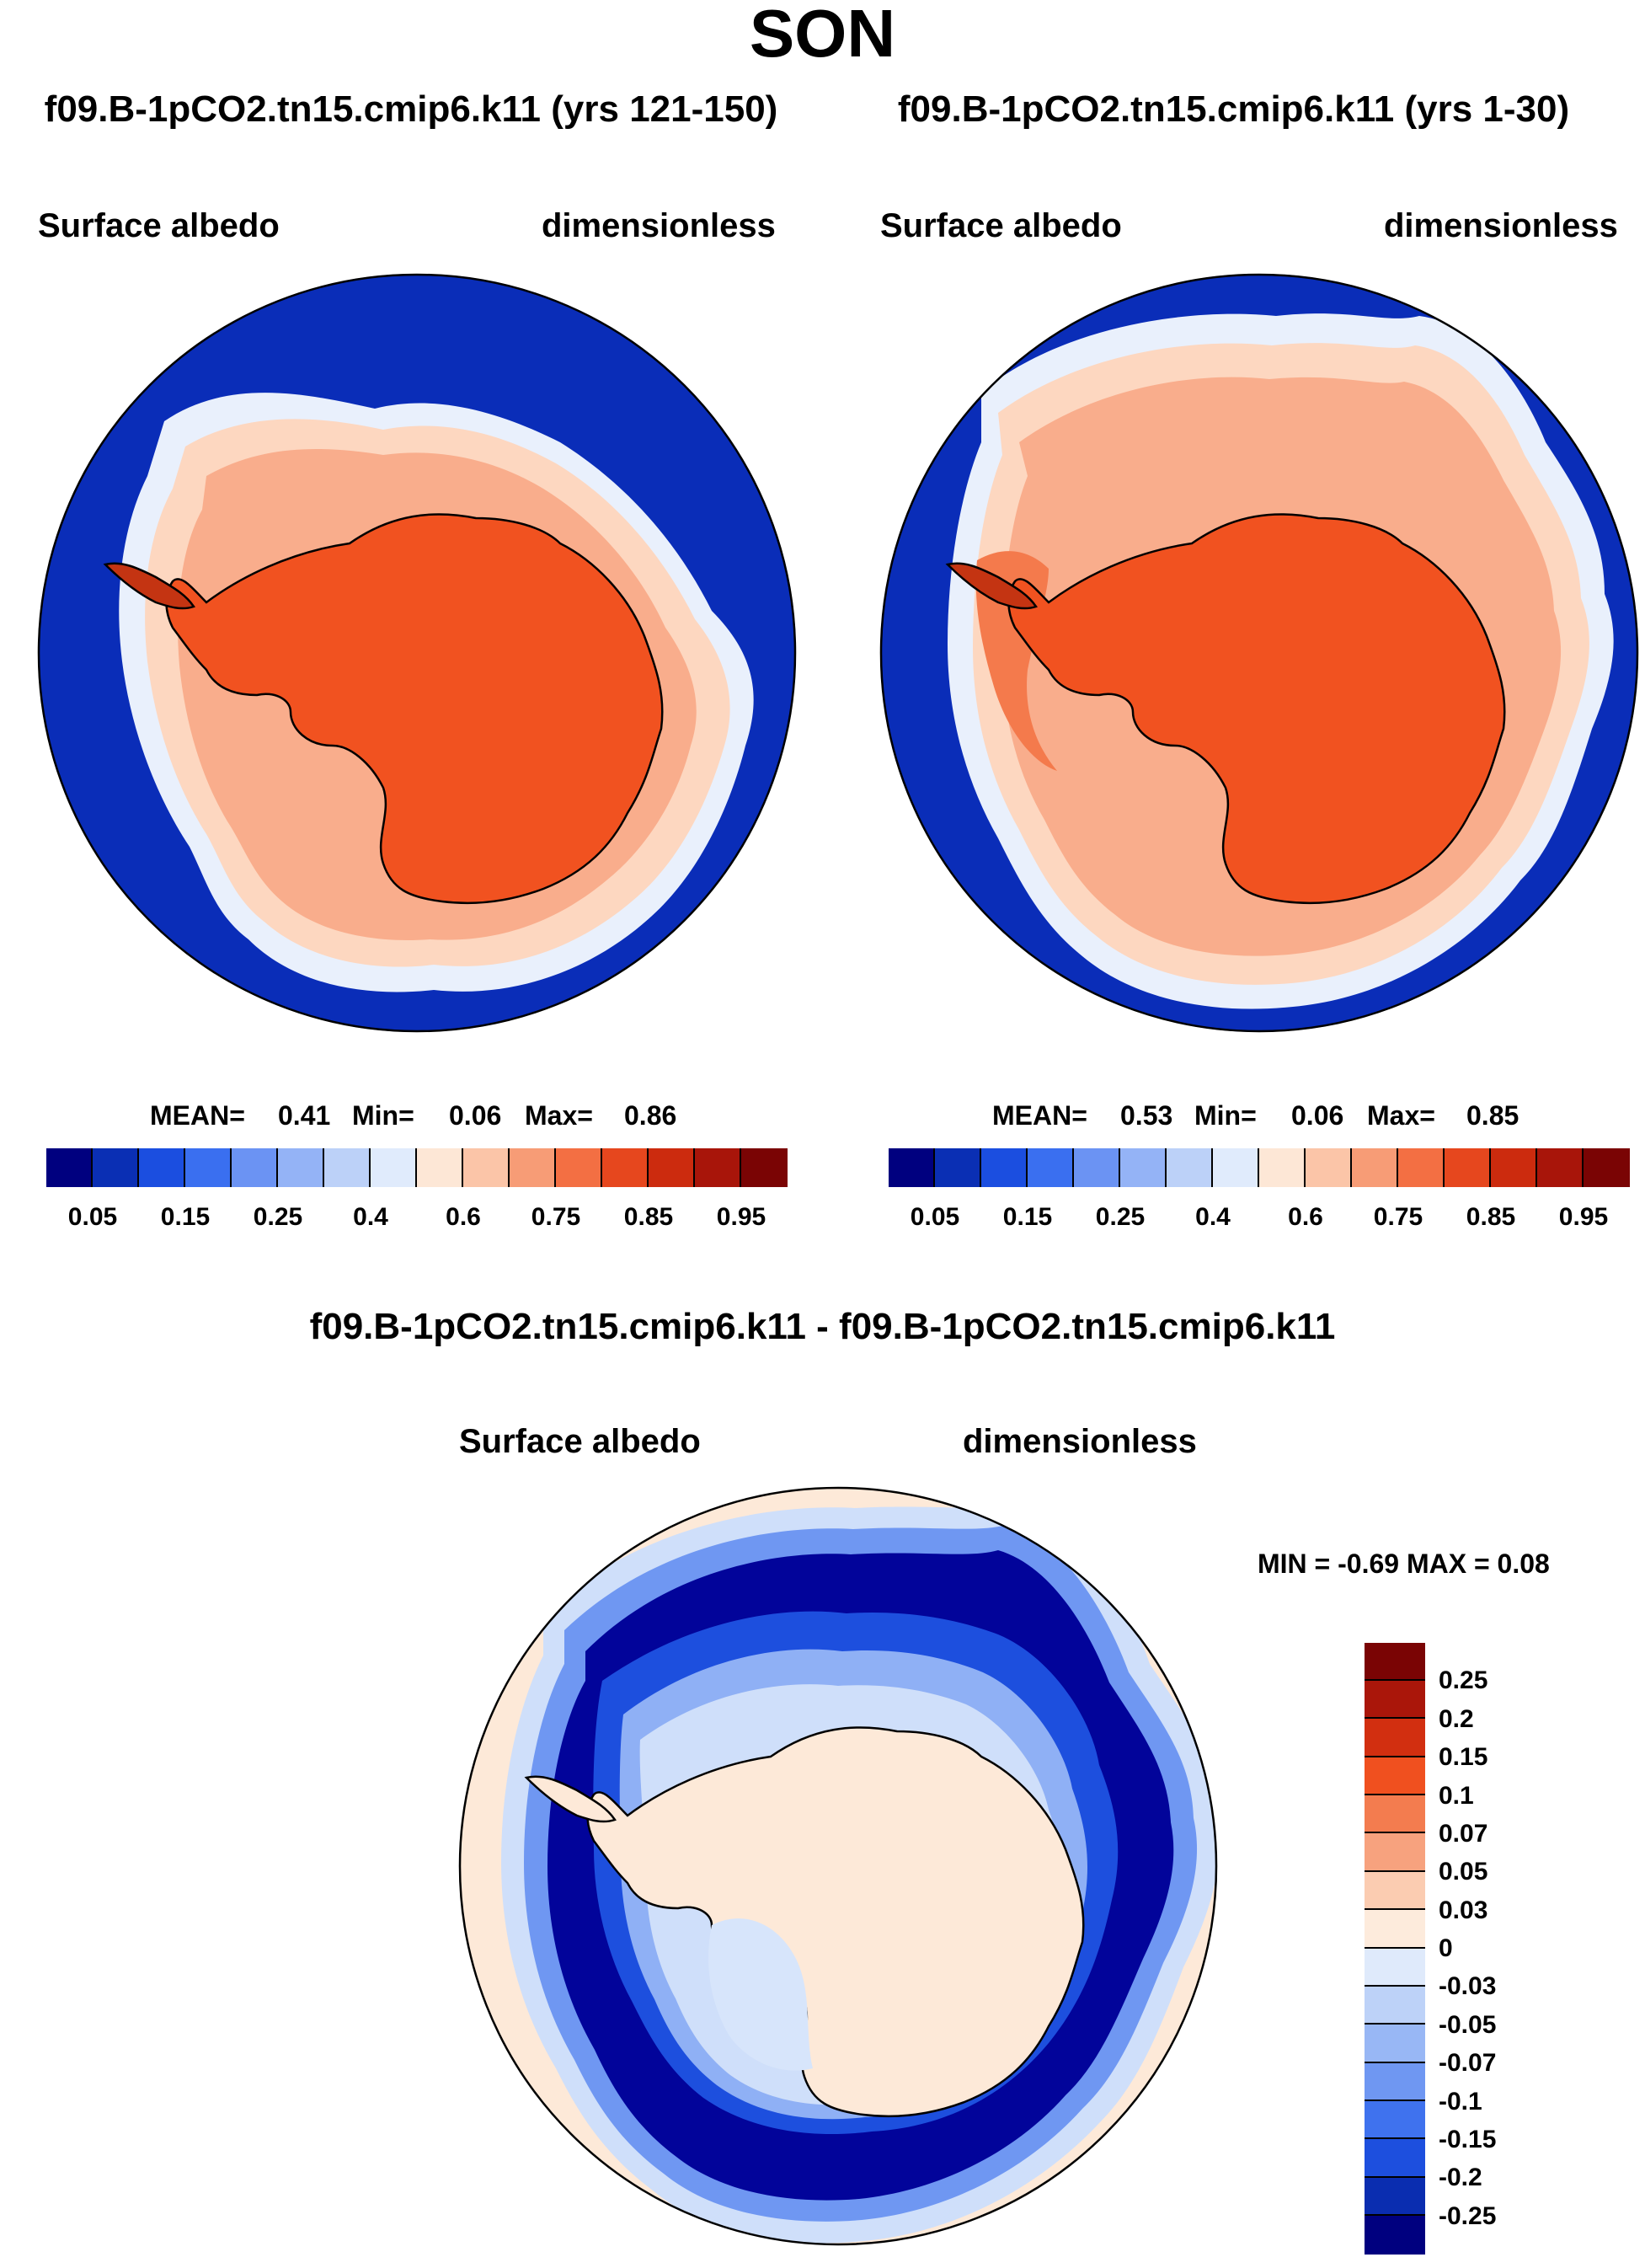 Image resolution: width=1645 pixels, height=2268 pixels. I want to click on panel1-antarctica, so click(414, 709).